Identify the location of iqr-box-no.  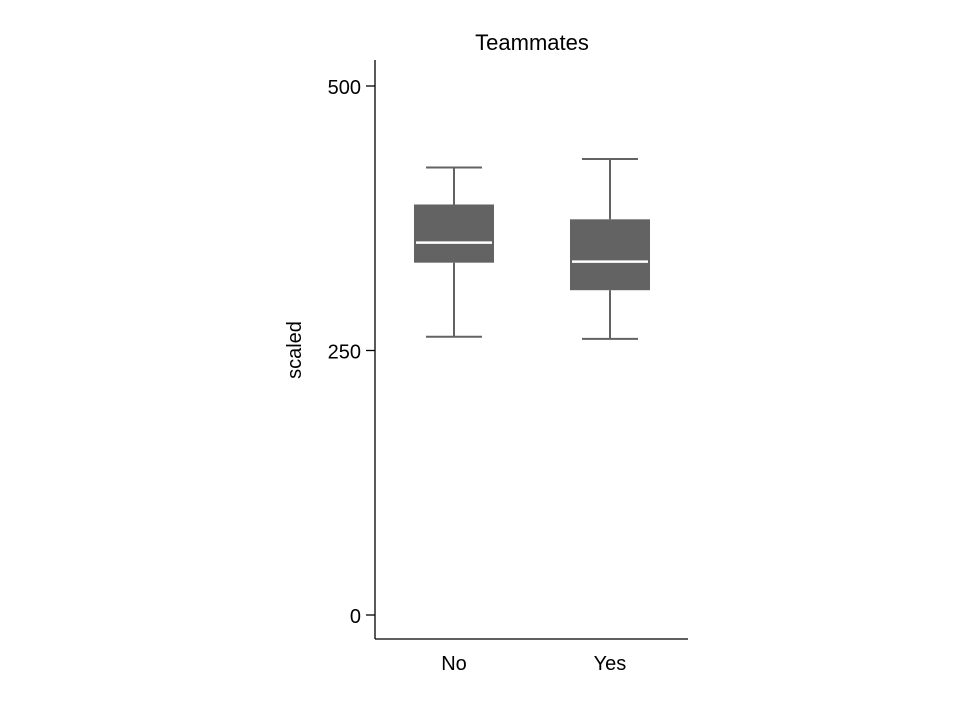
(454, 233).